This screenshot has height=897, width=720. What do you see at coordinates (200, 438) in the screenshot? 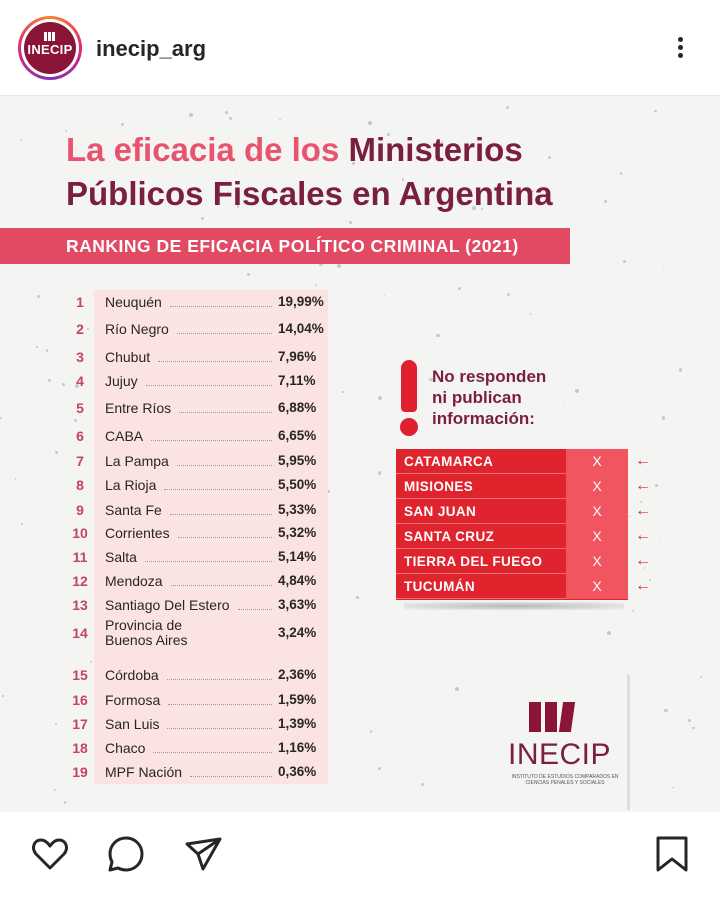
I see `ranking-row: 6 CABA 6,65%` at bounding box center [200, 438].